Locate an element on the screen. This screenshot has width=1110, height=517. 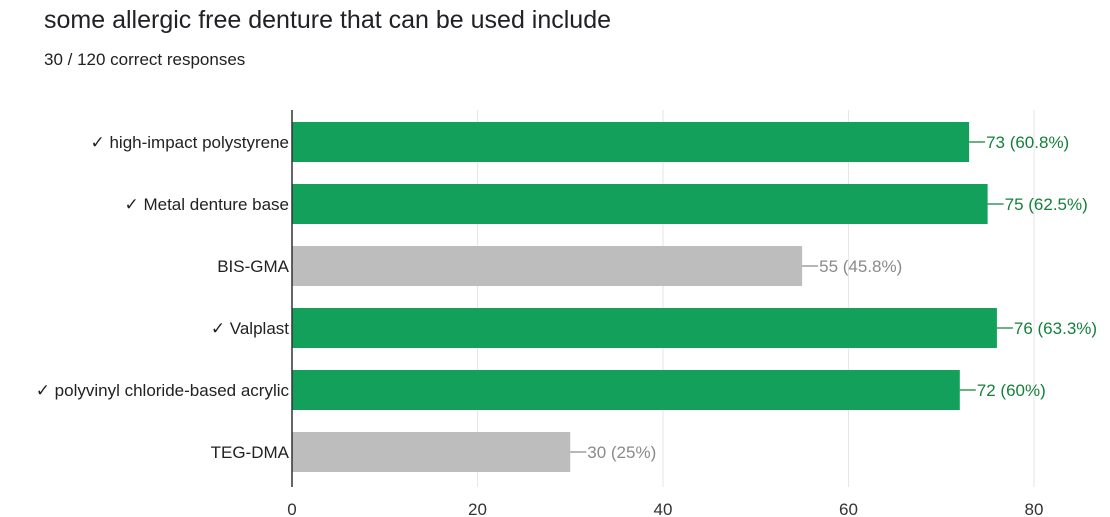
x-tick-label: 40 is located at coordinates (663, 508).